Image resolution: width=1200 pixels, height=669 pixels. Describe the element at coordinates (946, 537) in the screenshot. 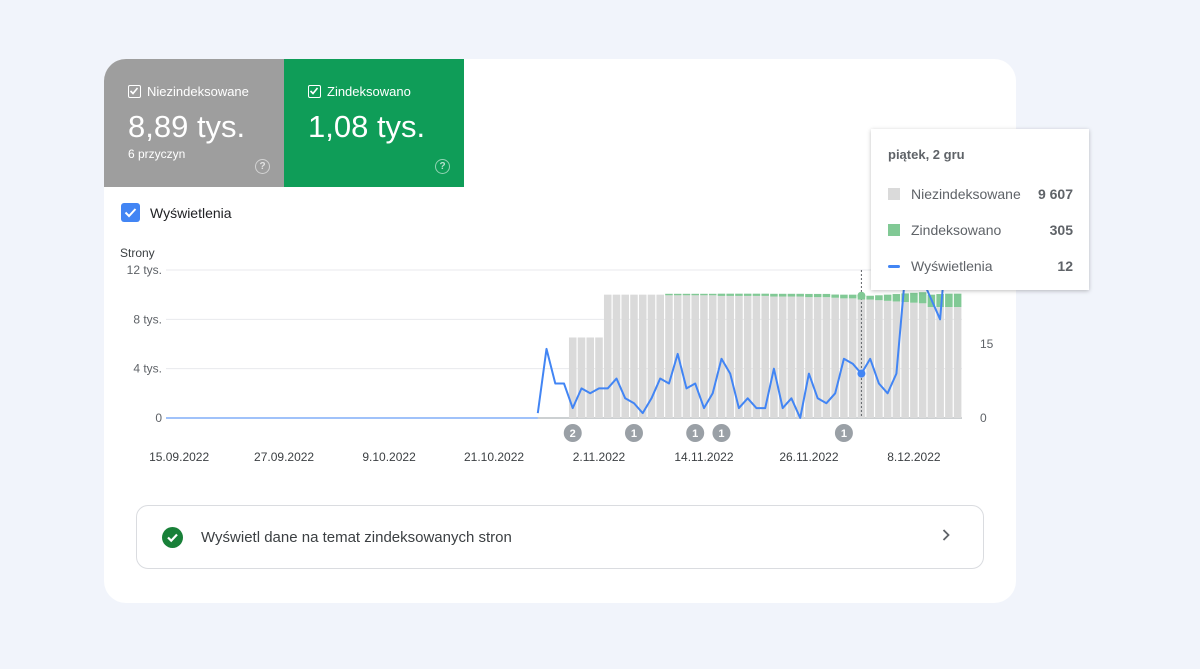

I see `chevron-right-icon` at that location.